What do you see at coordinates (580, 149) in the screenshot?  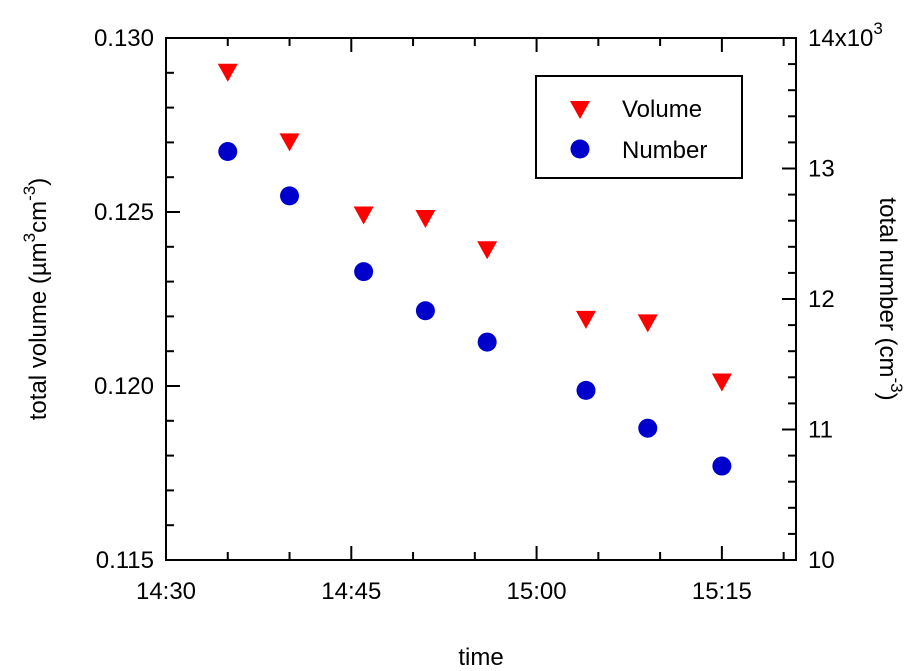 I see `legend-number-marker` at bounding box center [580, 149].